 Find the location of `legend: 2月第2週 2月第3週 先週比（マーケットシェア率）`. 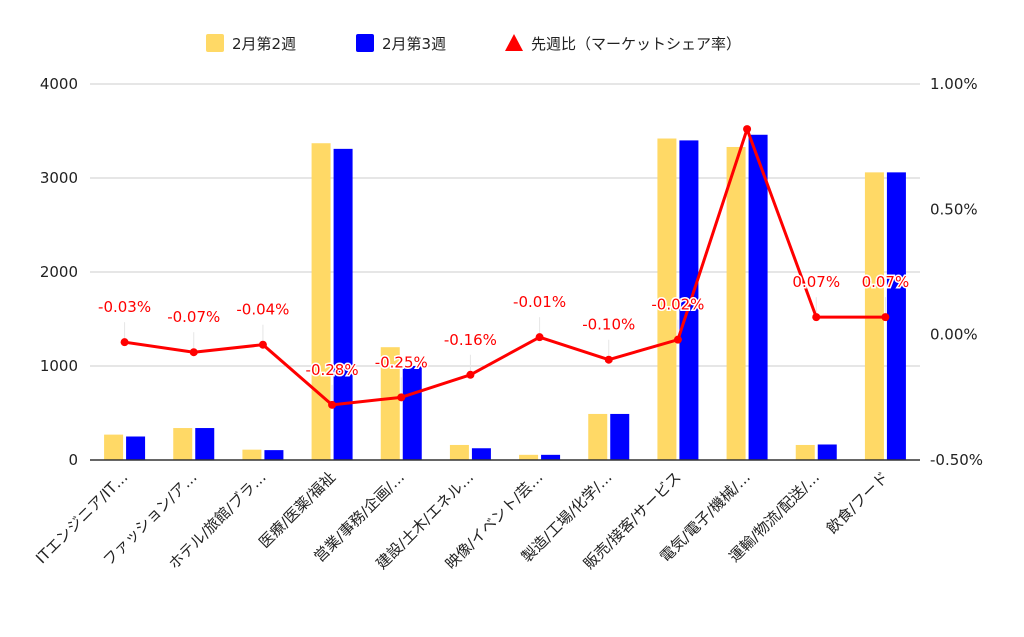

legend: 2月第2週 2月第3週 先週比（マーケットシェア率） is located at coordinates (473, 43).